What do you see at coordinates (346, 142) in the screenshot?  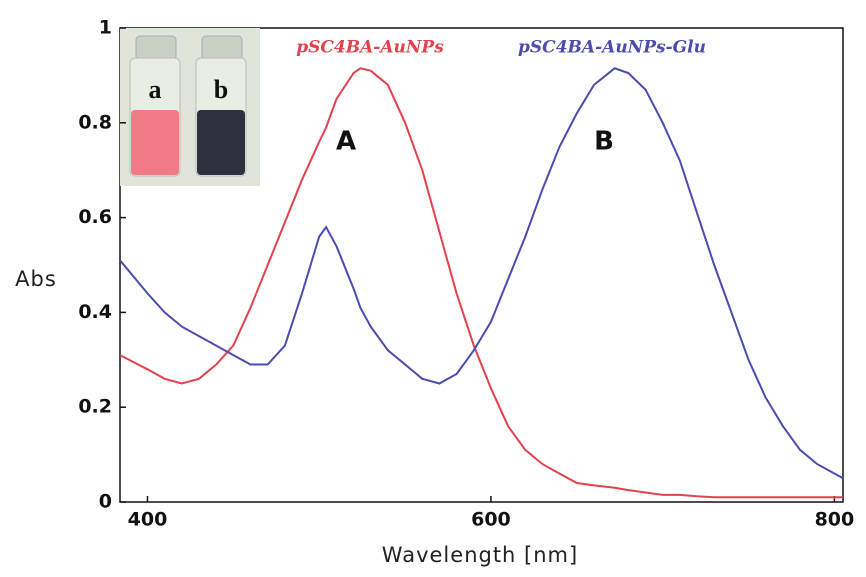 I see `annotation: A` at bounding box center [346, 142].